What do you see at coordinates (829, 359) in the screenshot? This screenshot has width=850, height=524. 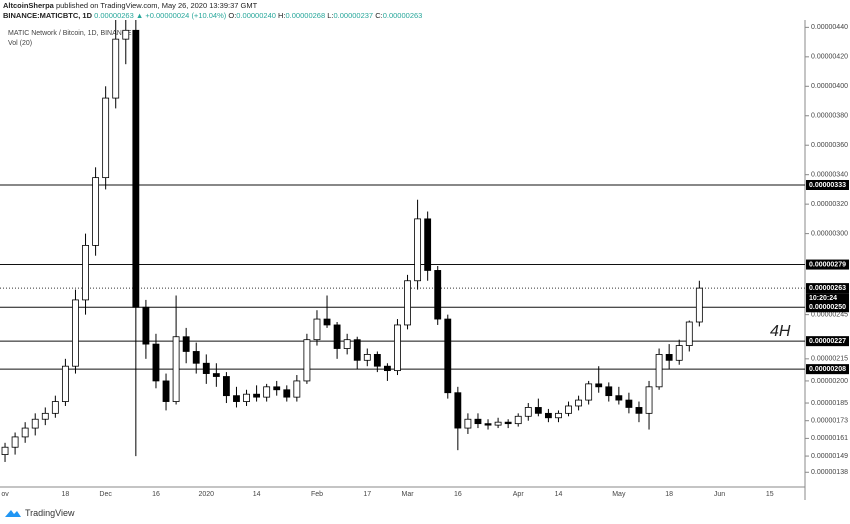 I see `y-tick-label: 0.00000215` at bounding box center [829, 359].